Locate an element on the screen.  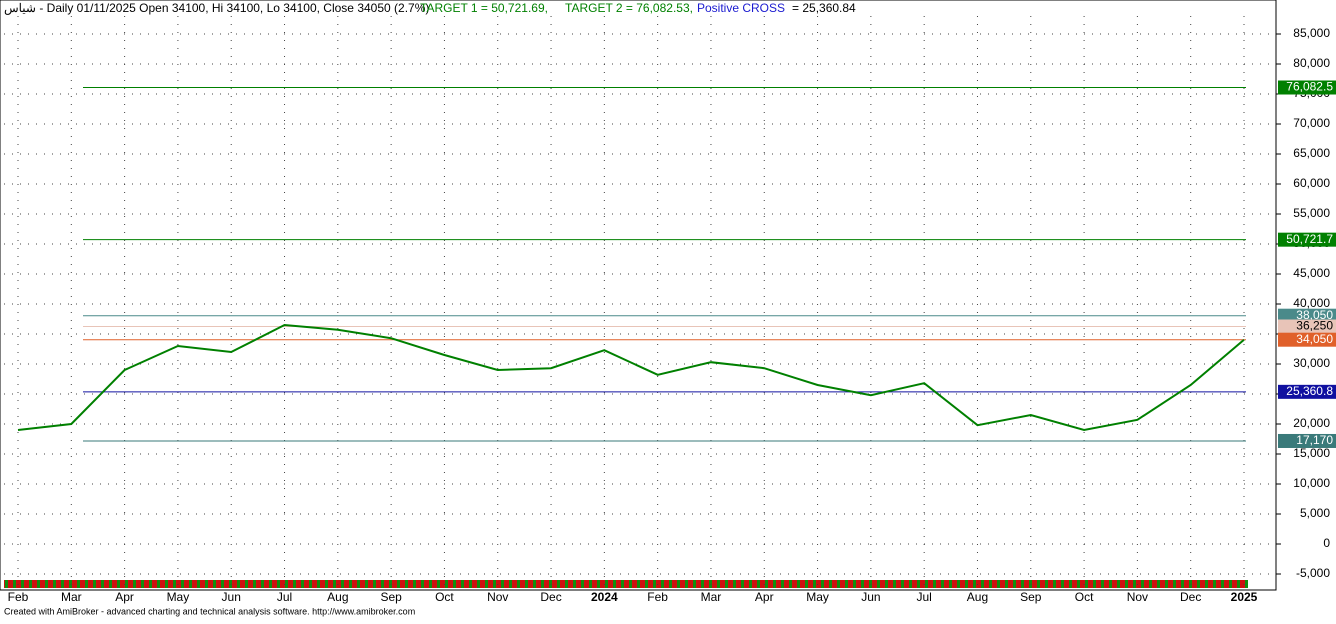
level-tag-label: 38,050 is located at coordinates (1314, 315).